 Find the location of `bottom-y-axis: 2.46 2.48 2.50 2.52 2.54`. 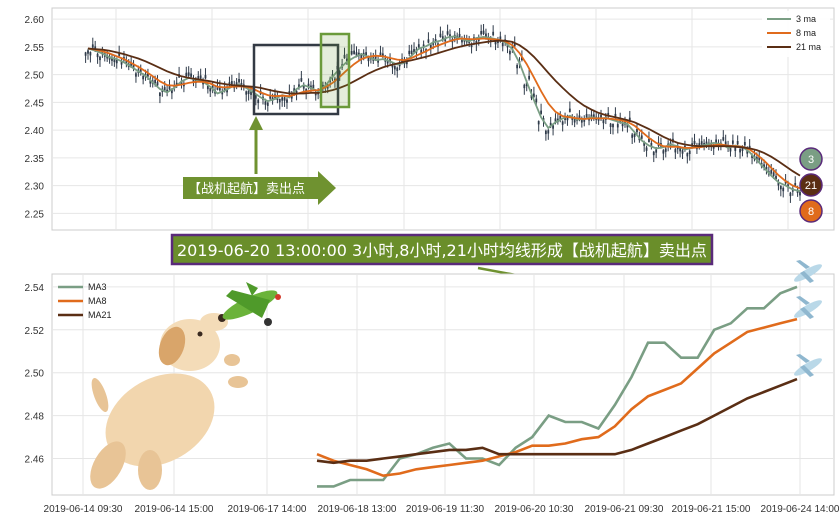

bottom-y-axis: 2.46 2.48 2.50 2.52 2.54 is located at coordinates (35, 374).